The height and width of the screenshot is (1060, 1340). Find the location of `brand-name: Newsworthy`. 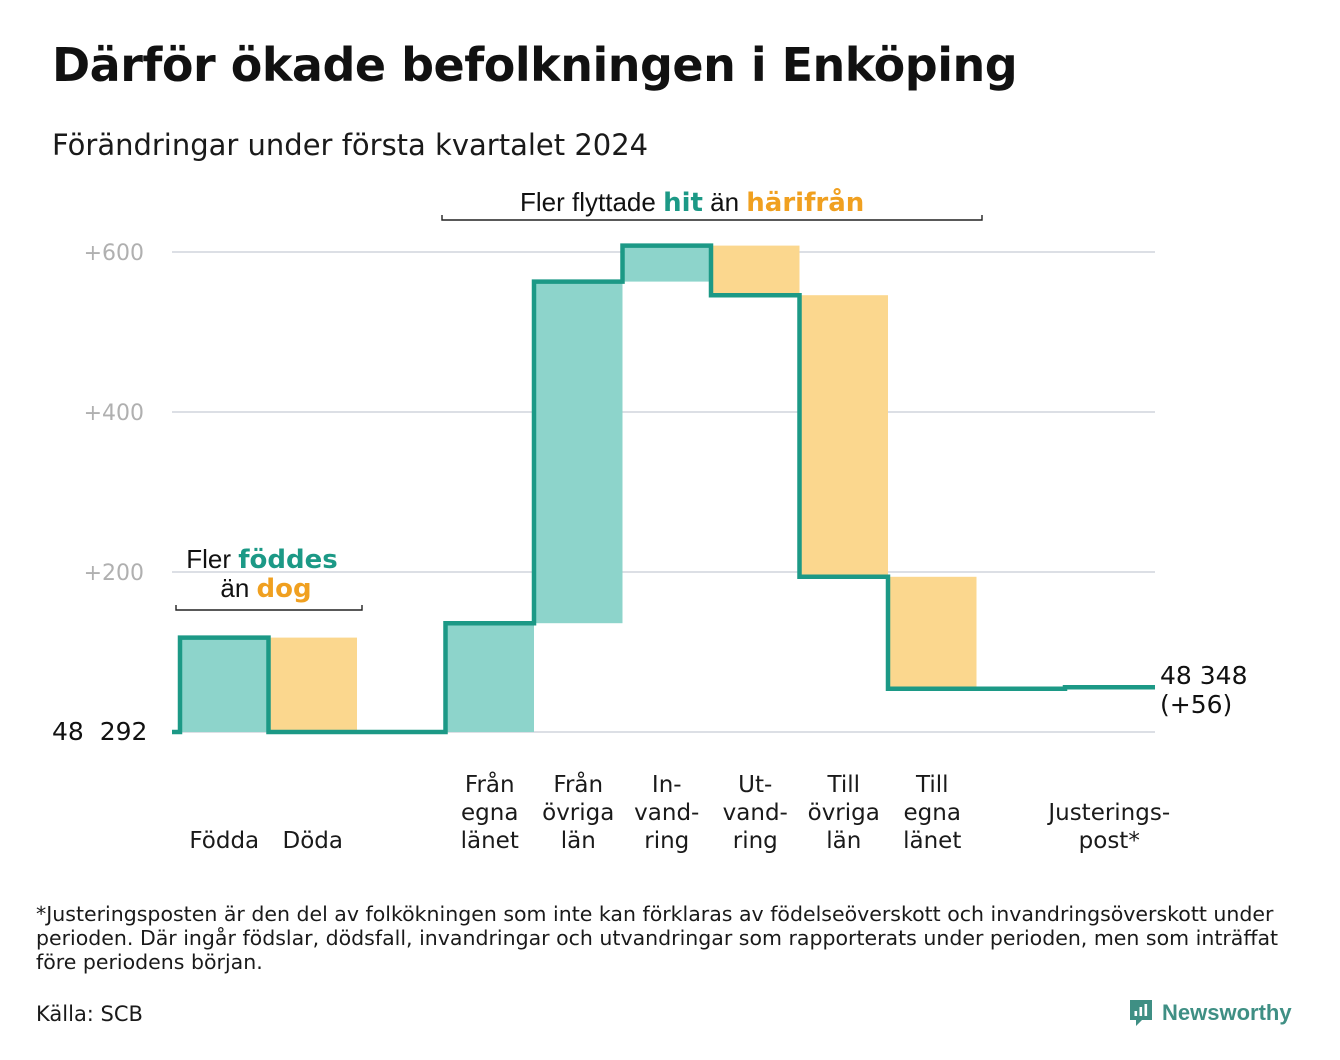

brand-name: Newsworthy is located at coordinates (1227, 1012).